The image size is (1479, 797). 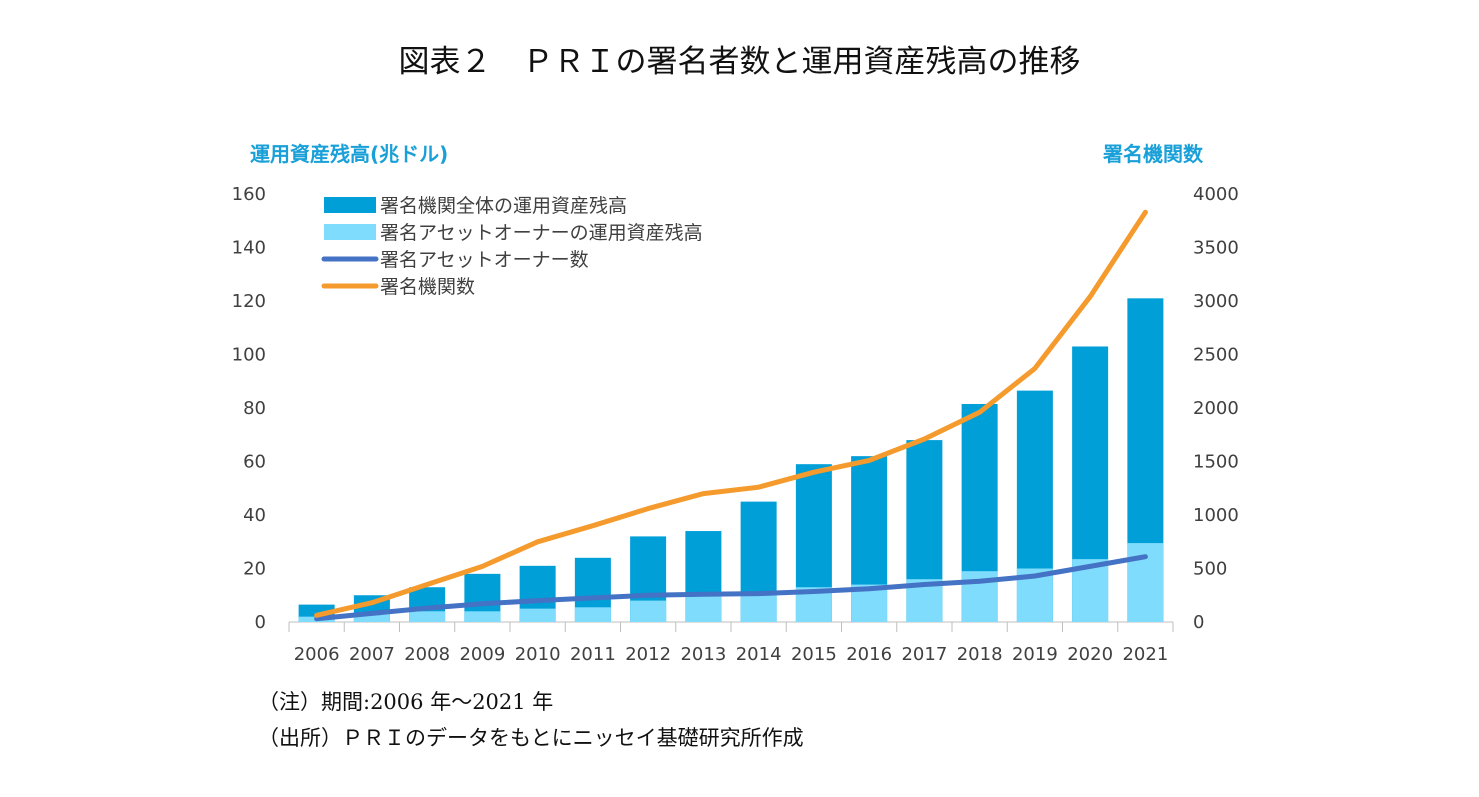 What do you see at coordinates (350, 232) in the screenshot?
I see `legend-swatch-owner-aum` at bounding box center [350, 232].